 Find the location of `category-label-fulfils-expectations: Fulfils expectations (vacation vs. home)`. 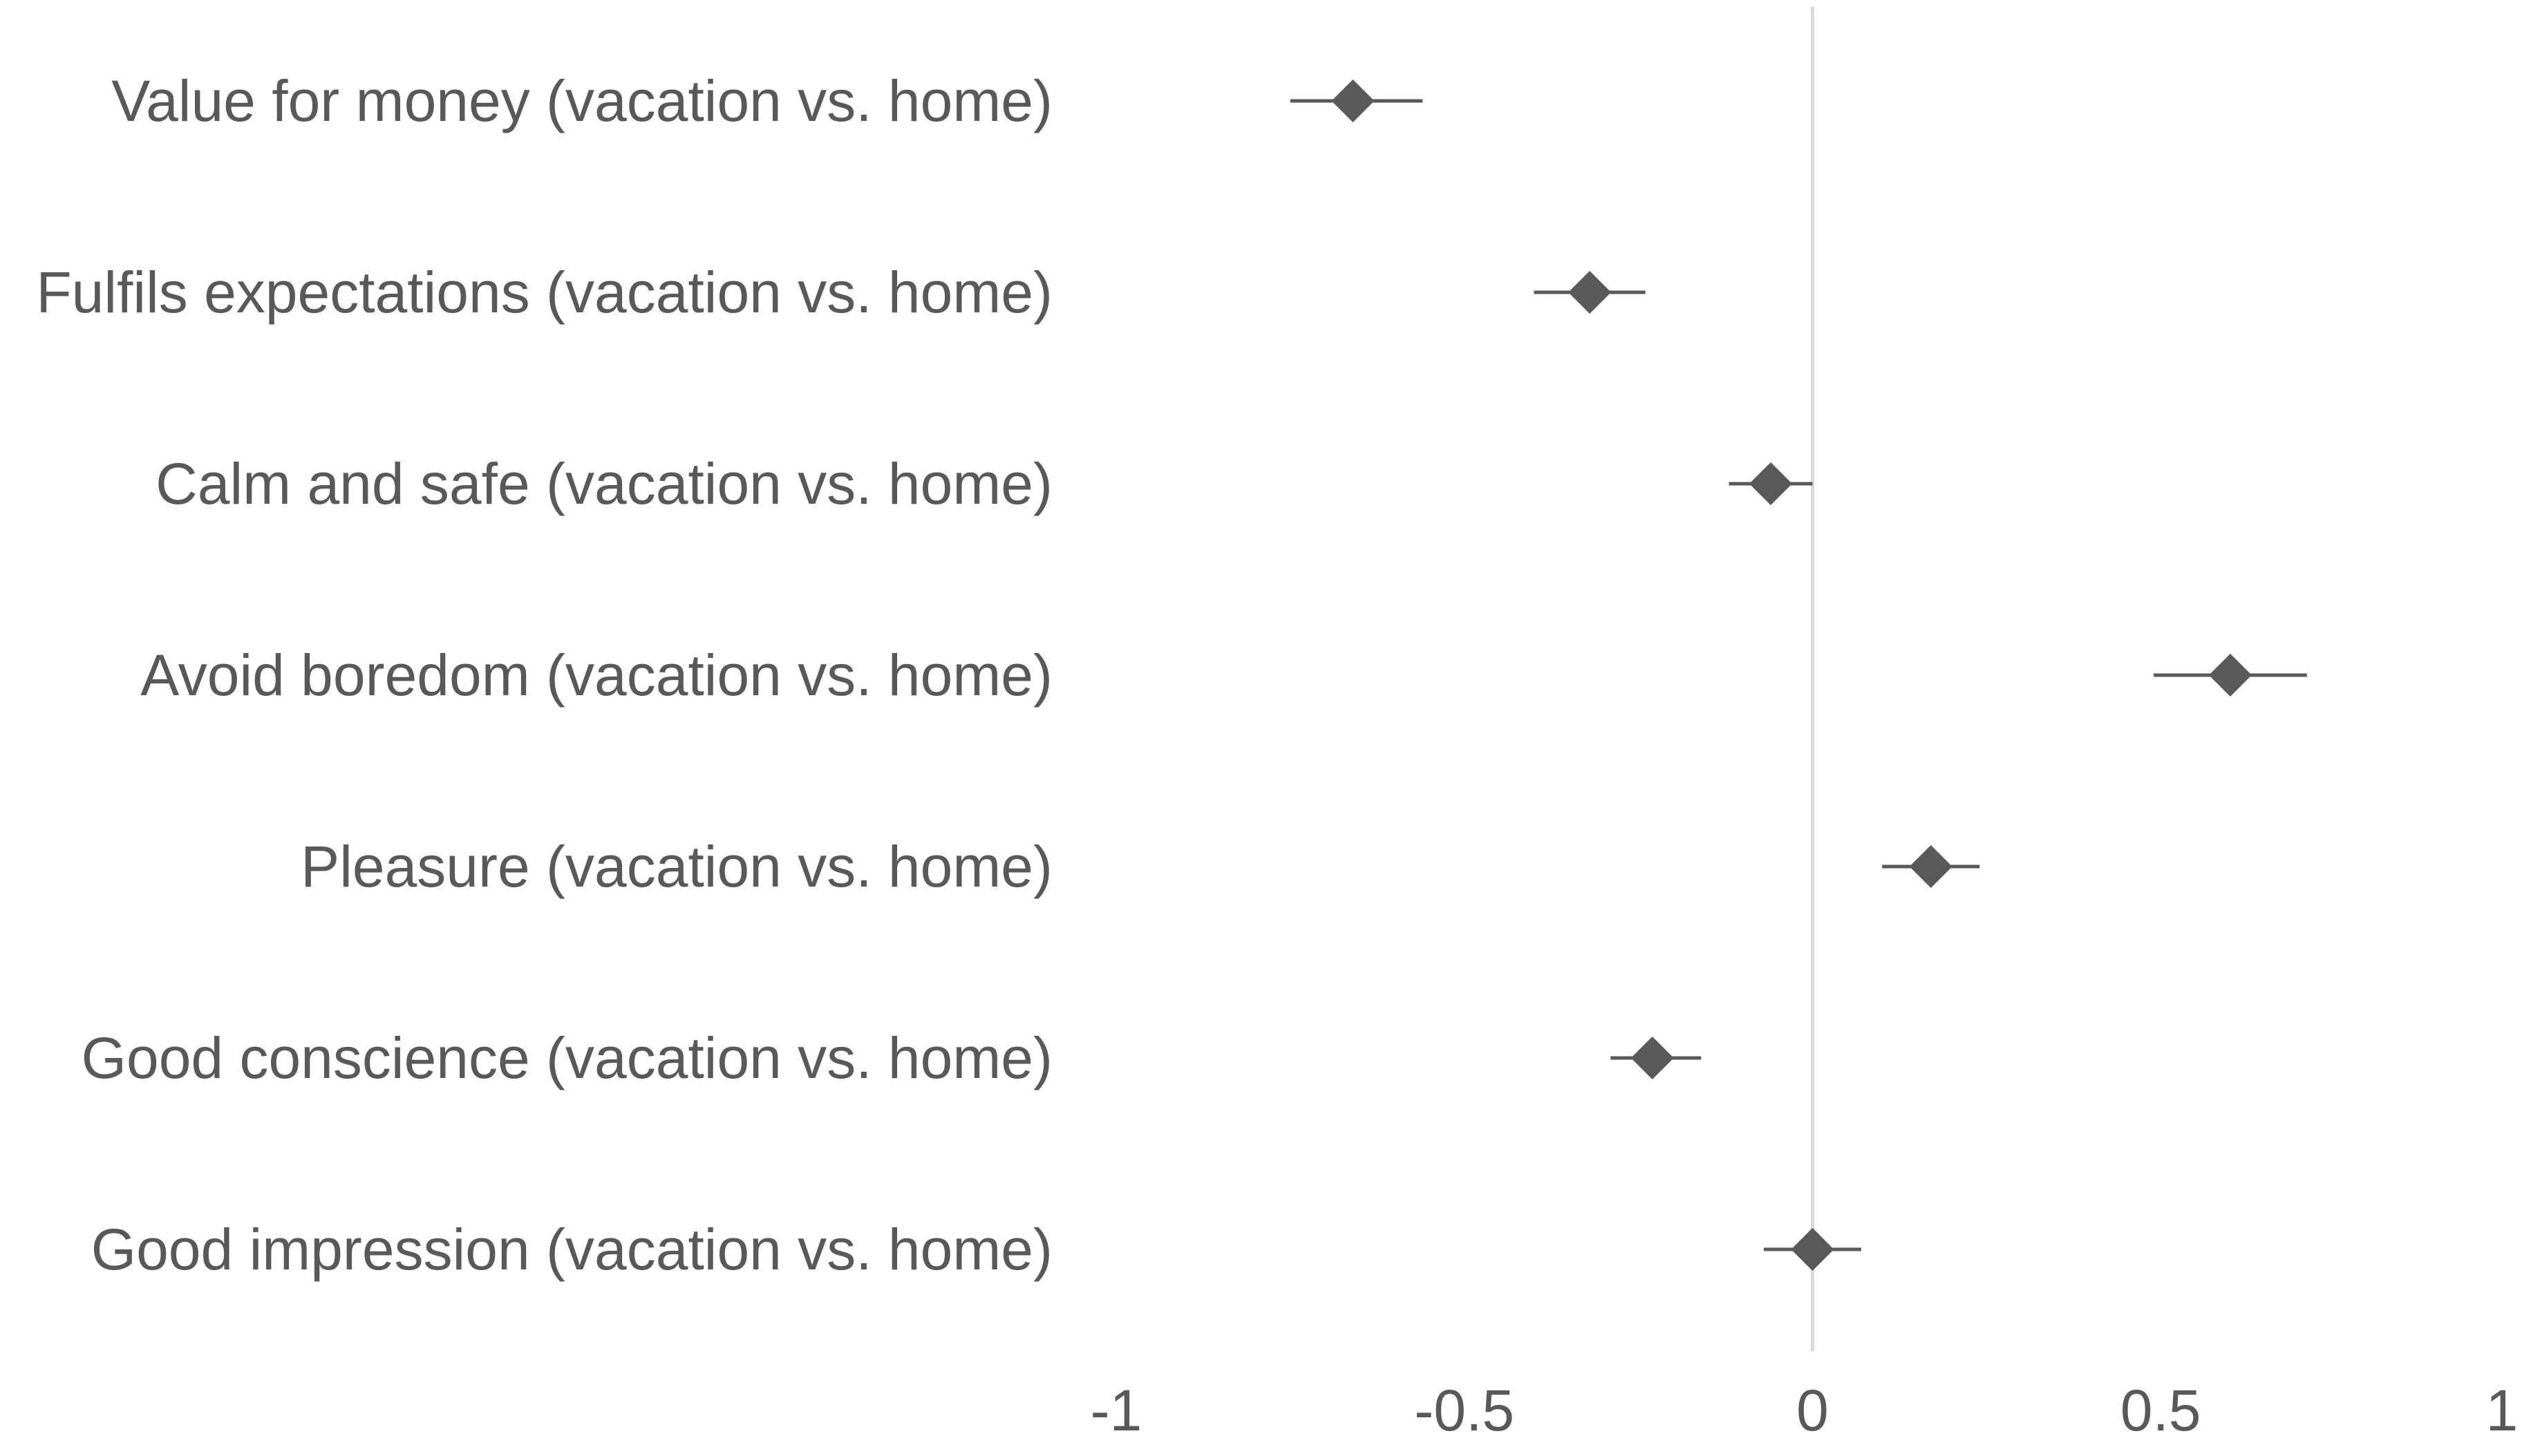

category-label-fulfils-expectations: Fulfils expectations (vacation vs. home) is located at coordinates (544, 292).